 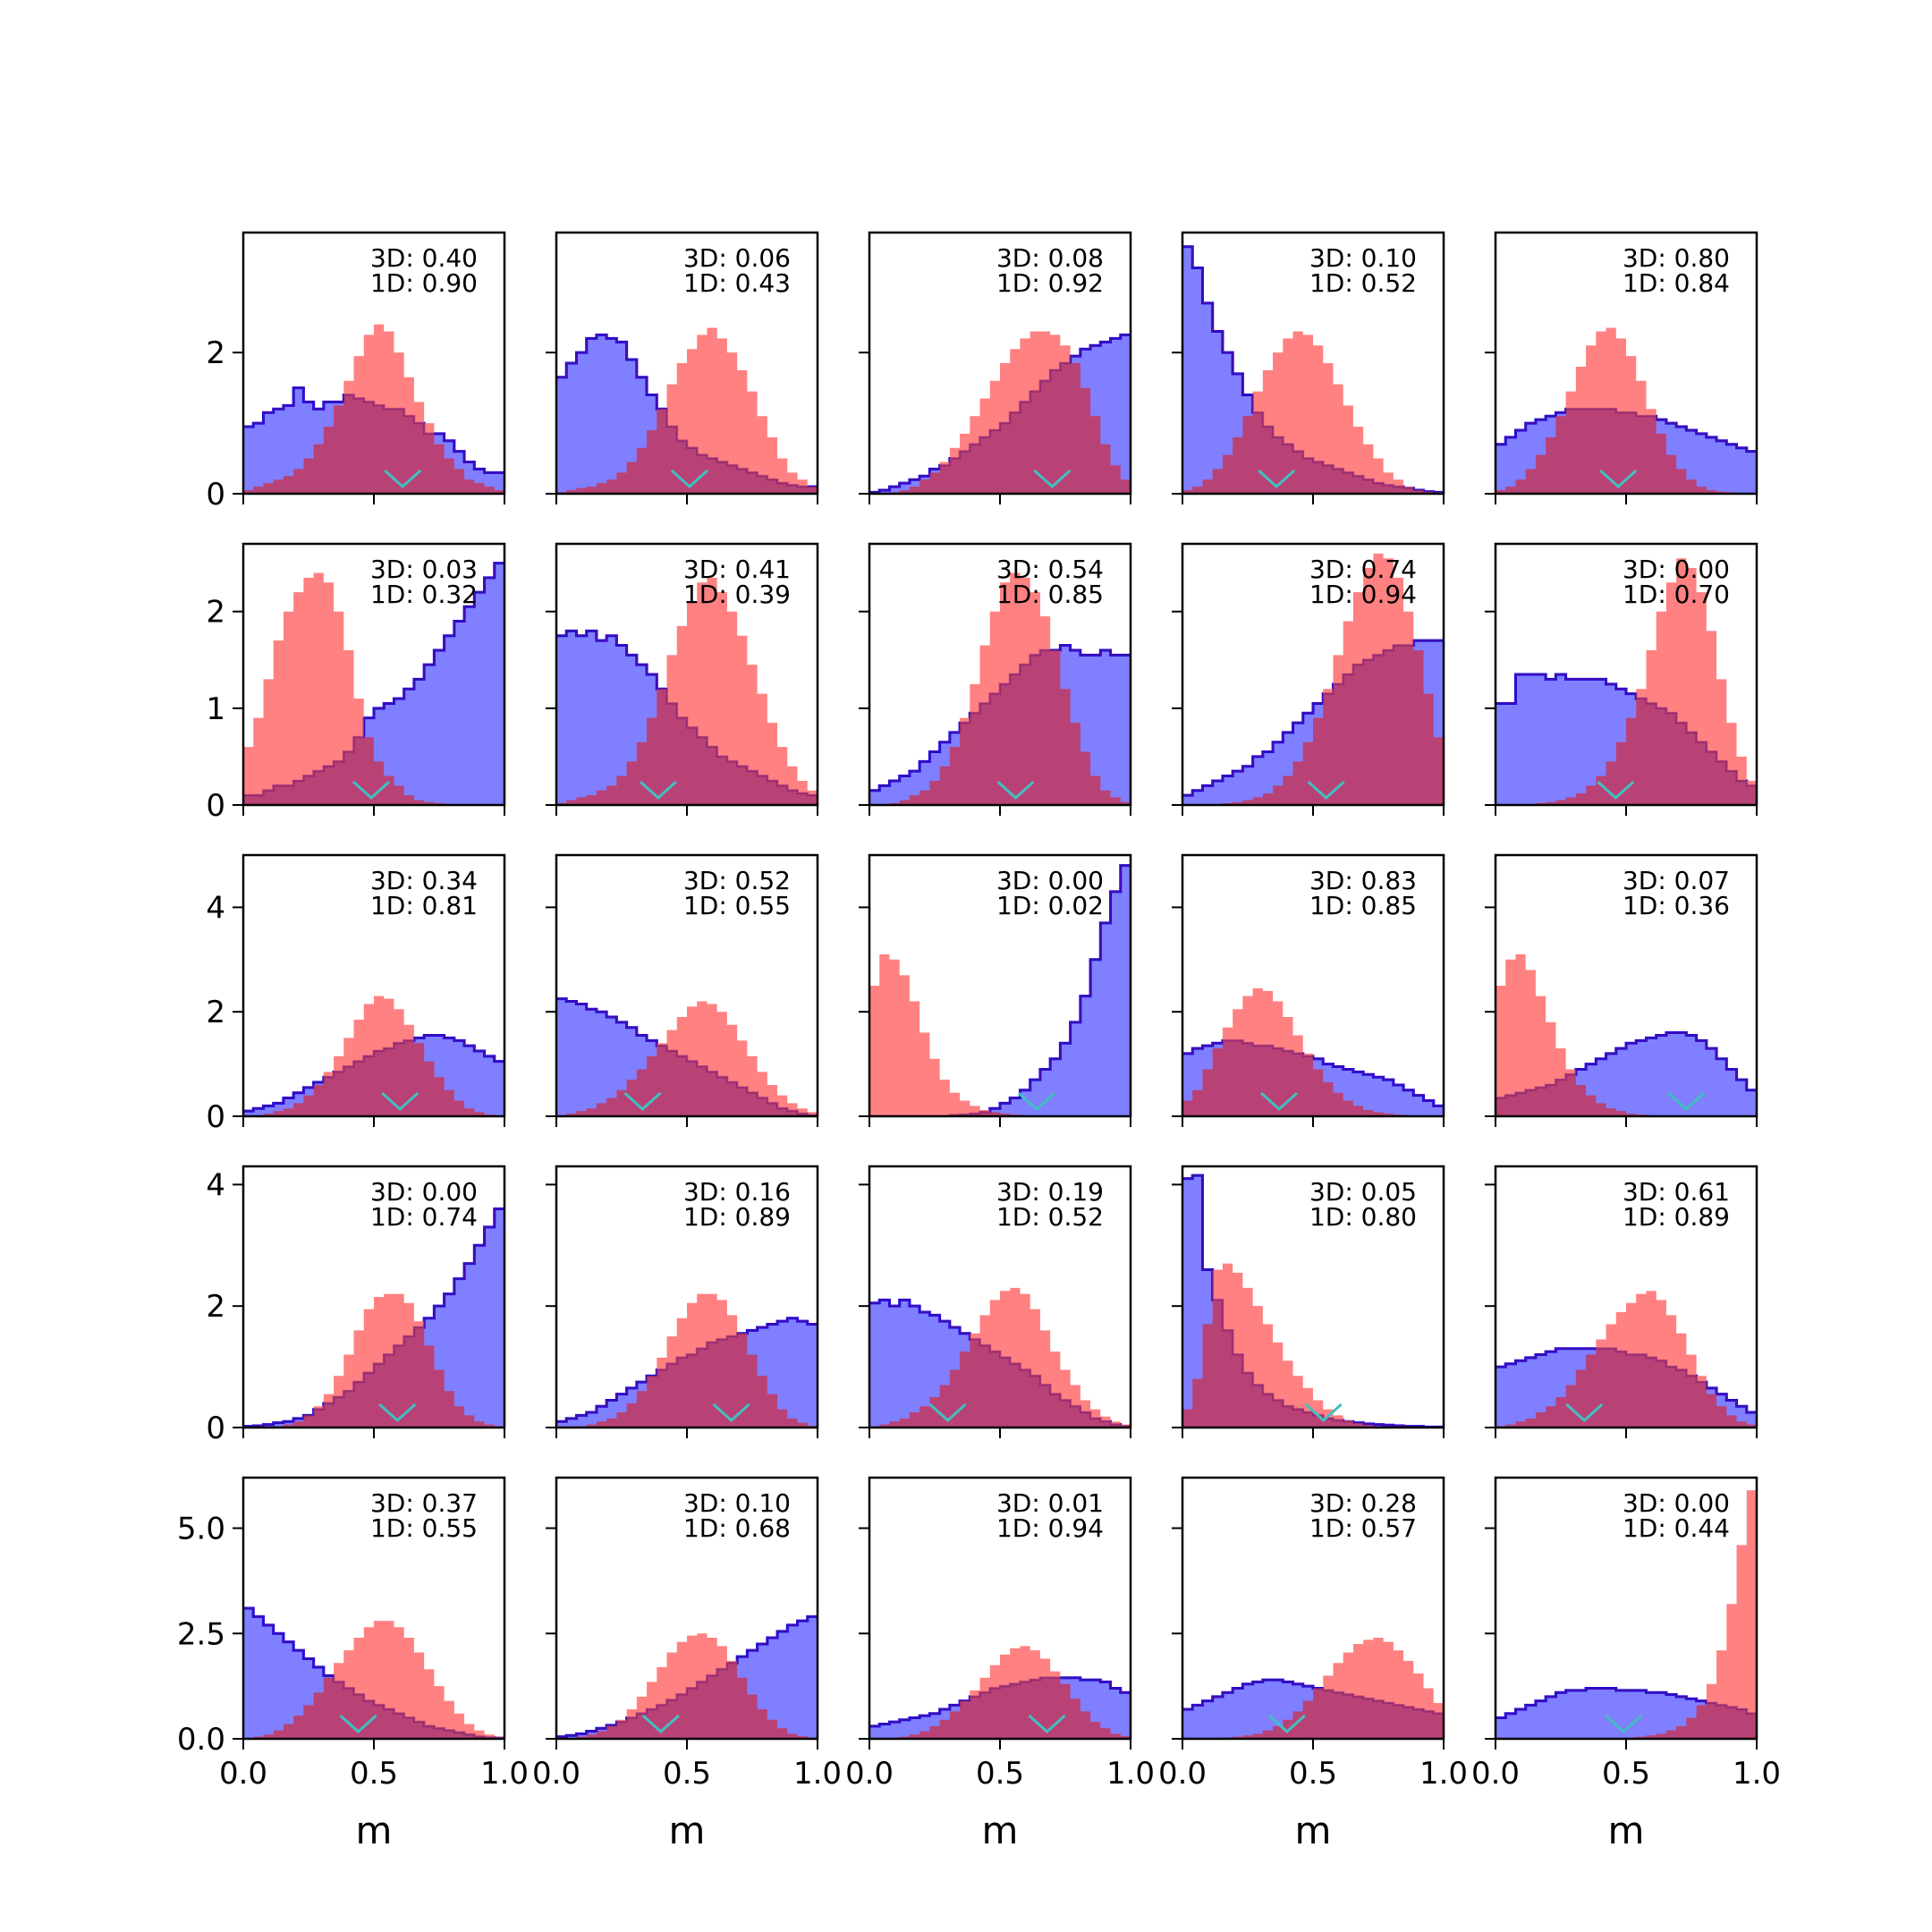 I want to click on annotation-1d: 1D: 0.89, so click(x=737, y=1217).